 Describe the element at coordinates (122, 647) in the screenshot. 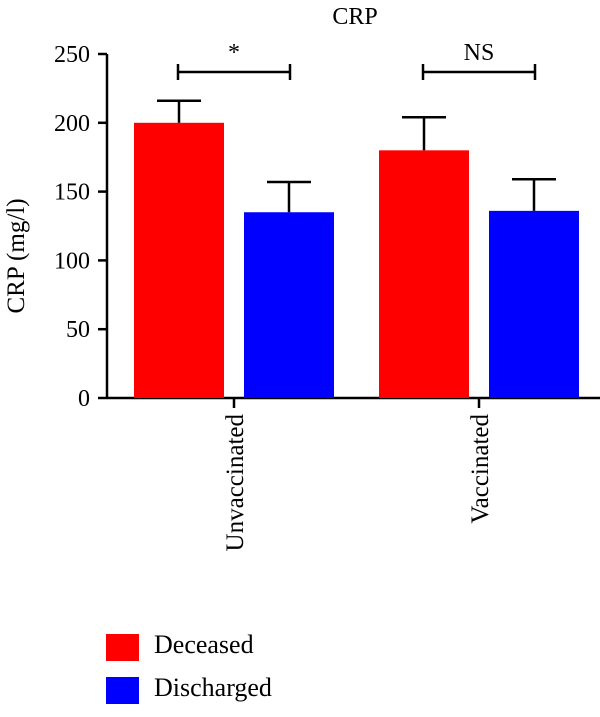

I see `legend-swatch-deceased` at that location.